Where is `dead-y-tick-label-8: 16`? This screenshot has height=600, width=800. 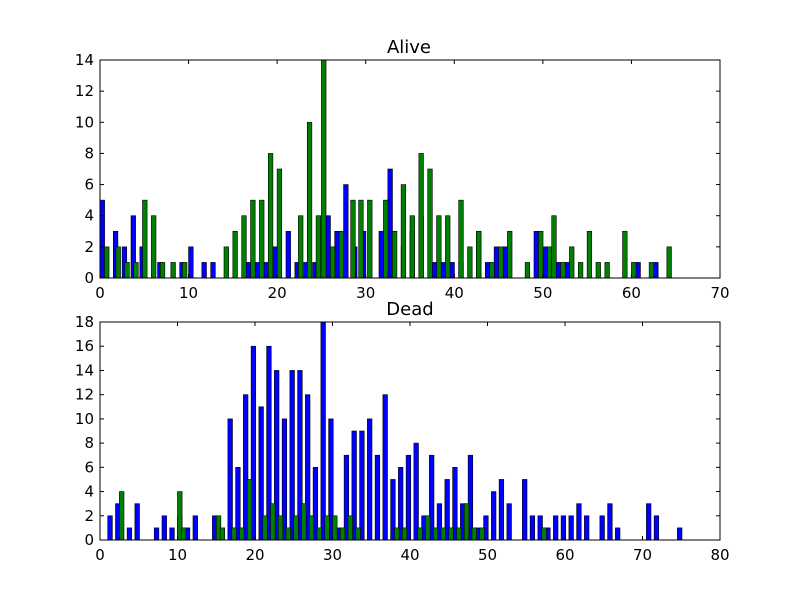
dead-y-tick-label-8: 16 is located at coordinates (84, 346).